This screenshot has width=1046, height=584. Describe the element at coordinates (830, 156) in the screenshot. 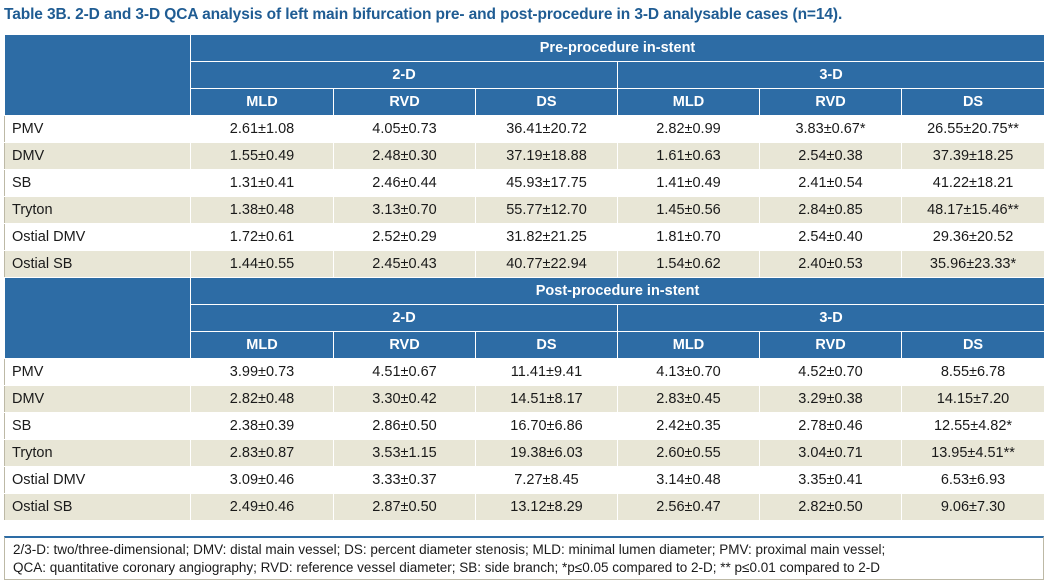

I see `table-cell: 2.54±0.38` at that location.